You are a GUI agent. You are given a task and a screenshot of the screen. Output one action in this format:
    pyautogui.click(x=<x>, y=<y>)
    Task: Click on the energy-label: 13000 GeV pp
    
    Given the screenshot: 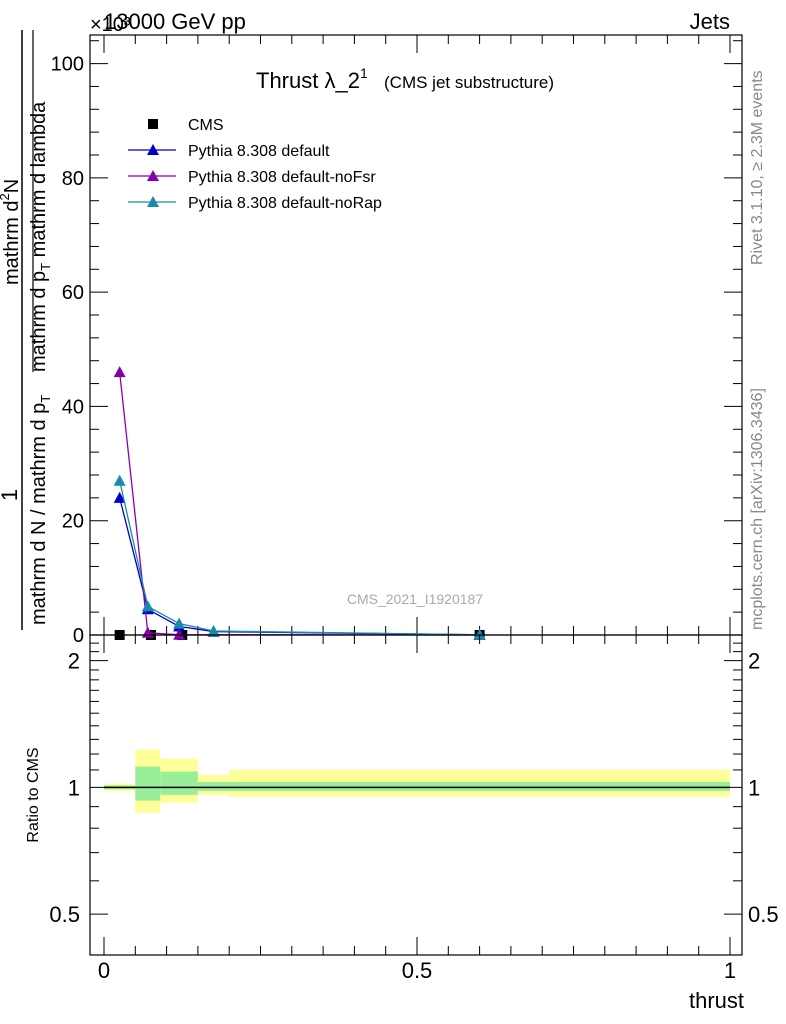 What is the action you would take?
    pyautogui.click(x=175, y=21)
    